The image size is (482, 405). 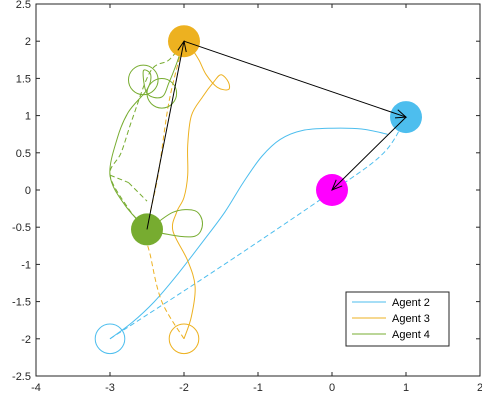 I want to click on legend-box, so click(x=397, y=319).